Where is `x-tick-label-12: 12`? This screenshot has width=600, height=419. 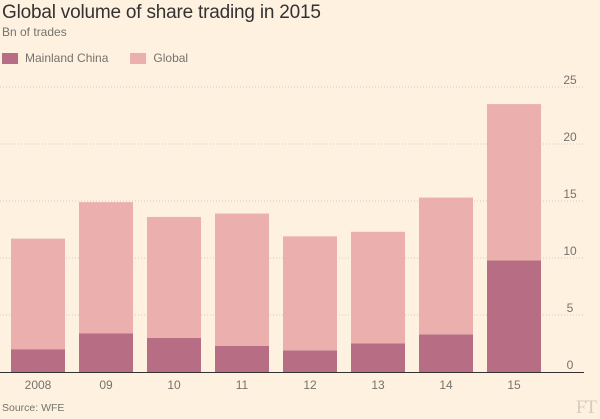
x-tick-label-12: 12 is located at coordinates (310, 385).